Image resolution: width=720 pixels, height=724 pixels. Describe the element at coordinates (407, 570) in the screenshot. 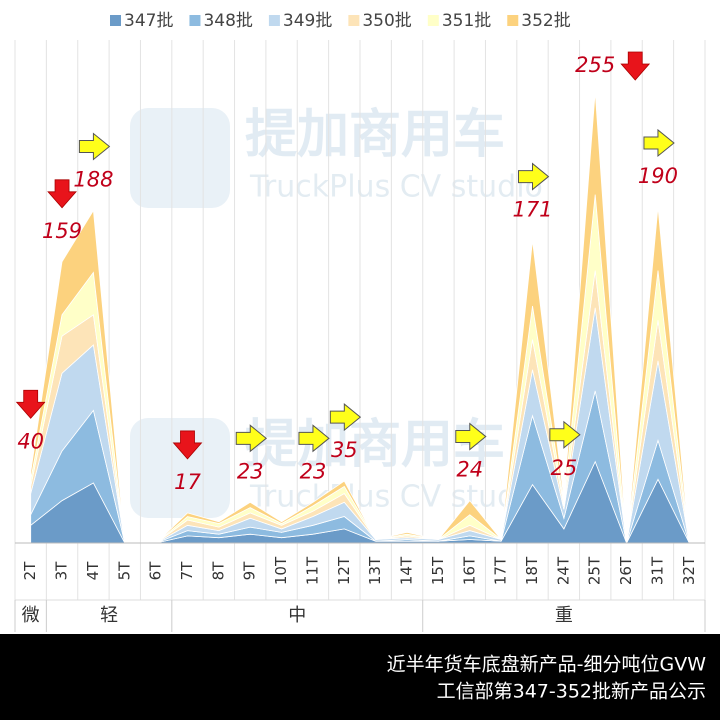

I see `x-tick-label: 14T` at that location.